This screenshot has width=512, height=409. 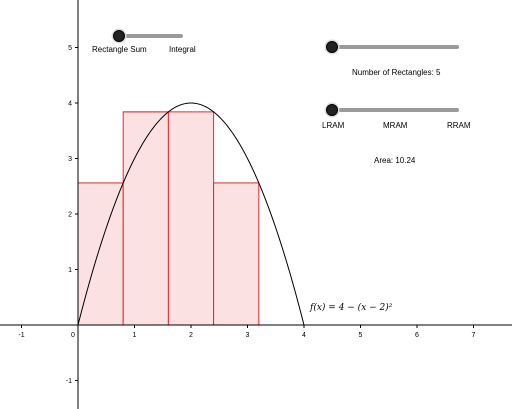 I want to click on y-tick-label: -1, so click(x=69, y=381).